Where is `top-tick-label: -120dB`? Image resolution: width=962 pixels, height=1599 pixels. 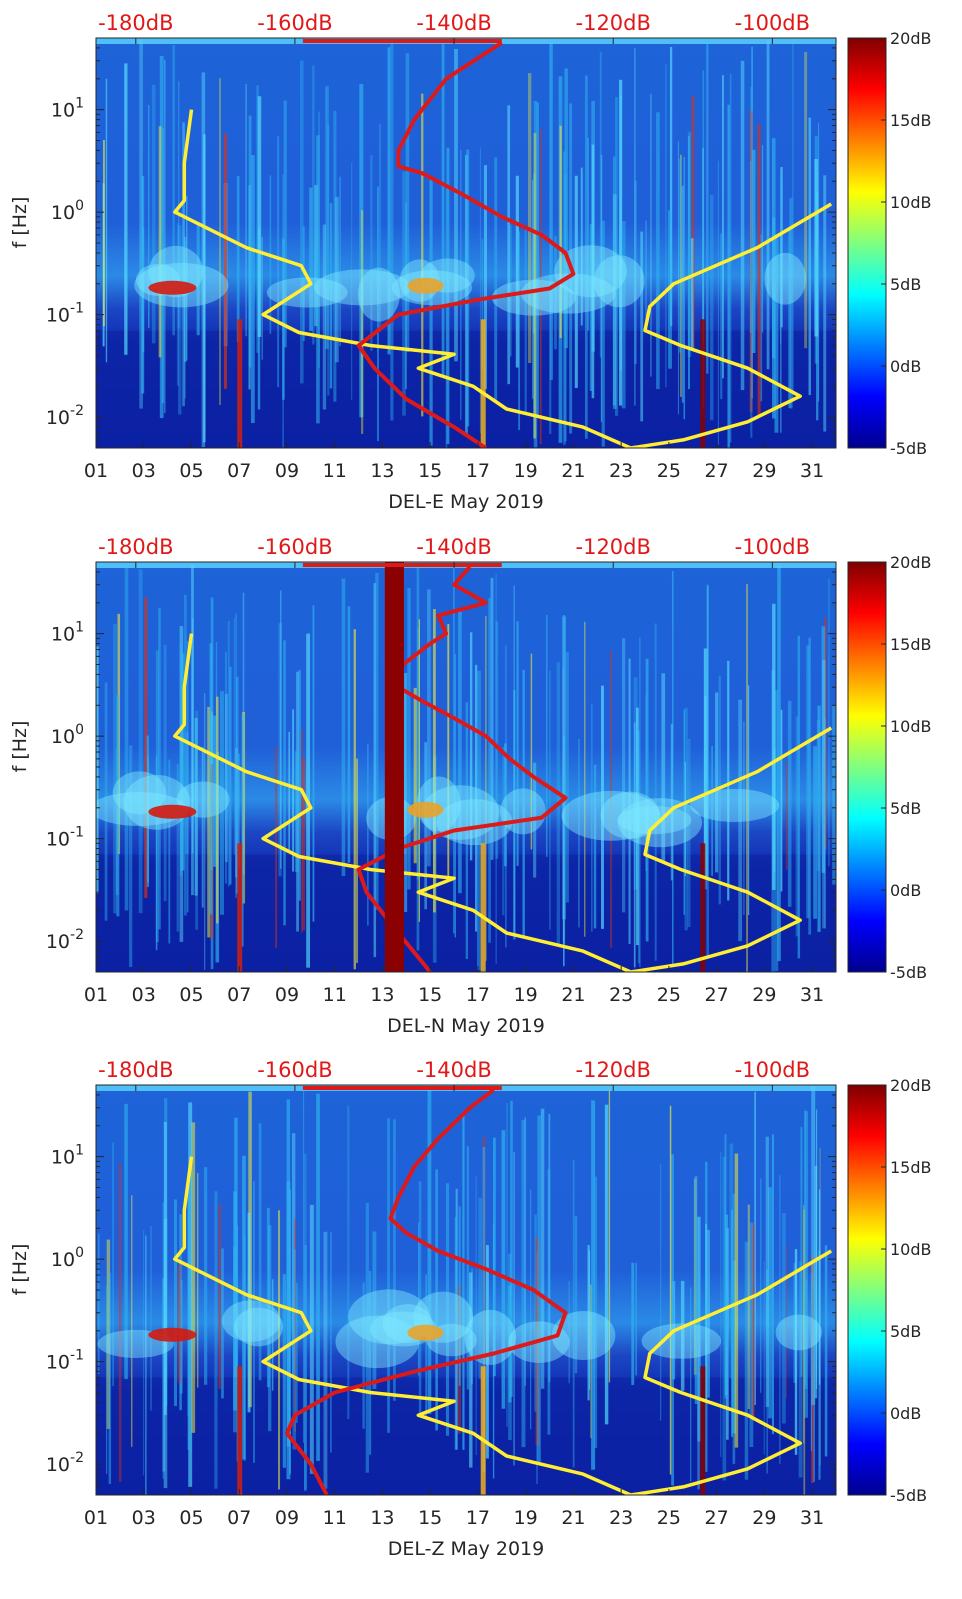
top-tick-label: -120dB is located at coordinates (613, 547).